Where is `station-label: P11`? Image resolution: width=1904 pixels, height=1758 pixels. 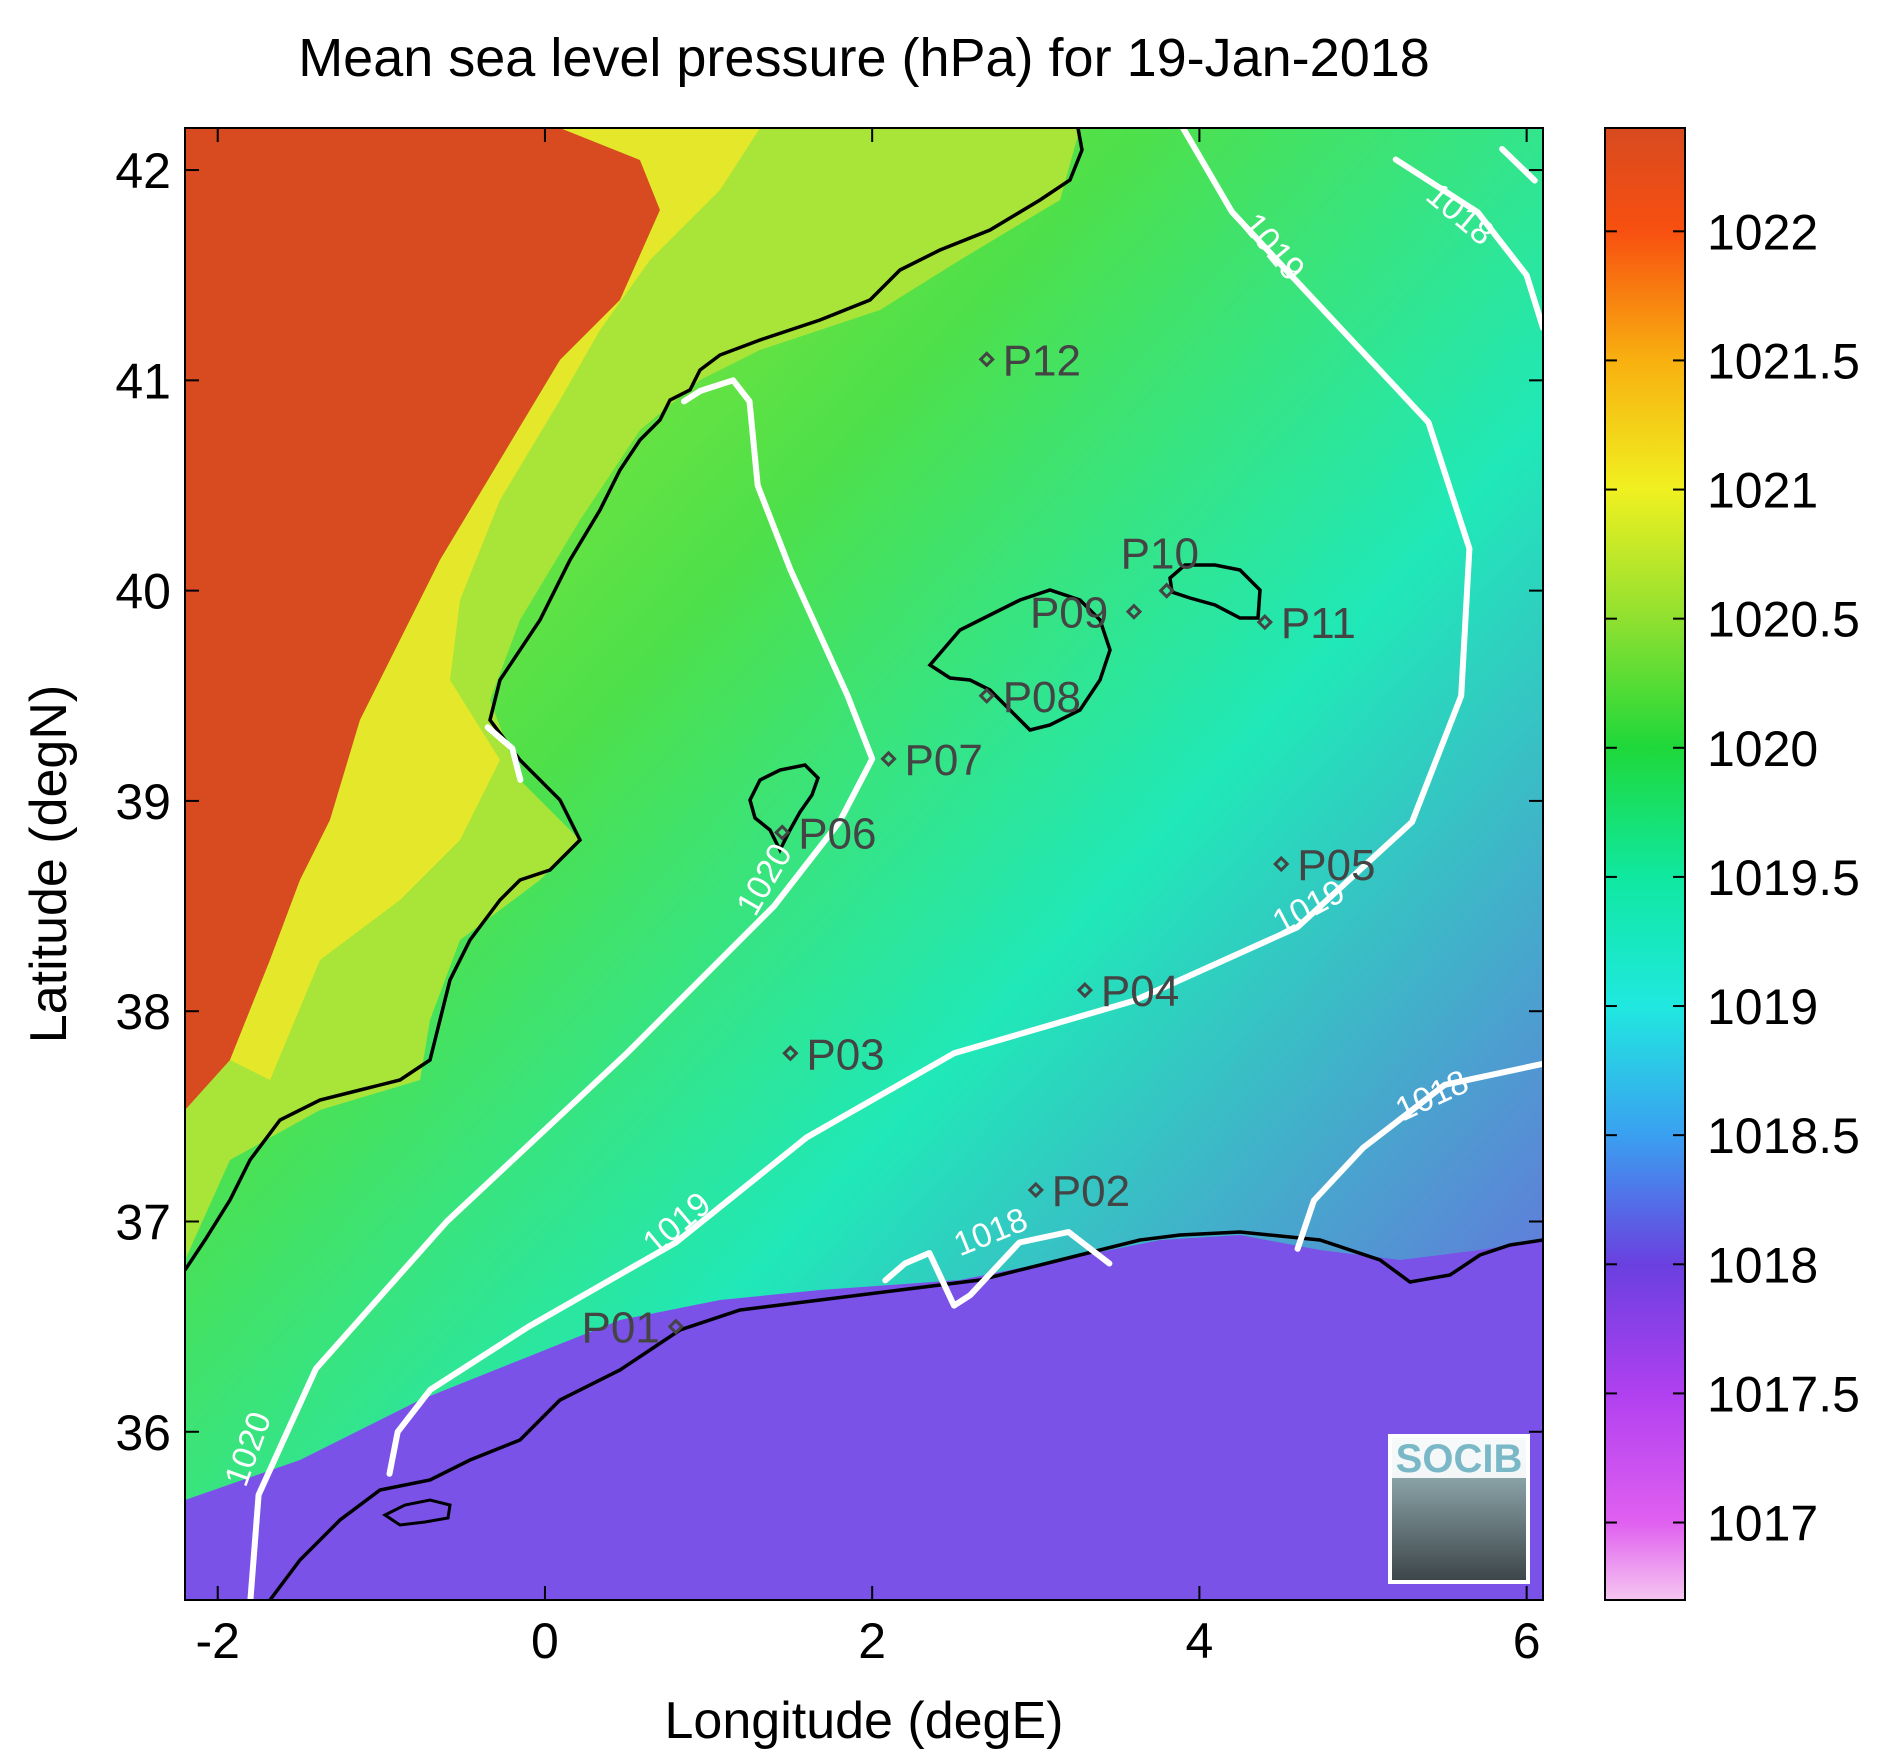 station-label: P11 is located at coordinates (1318, 623).